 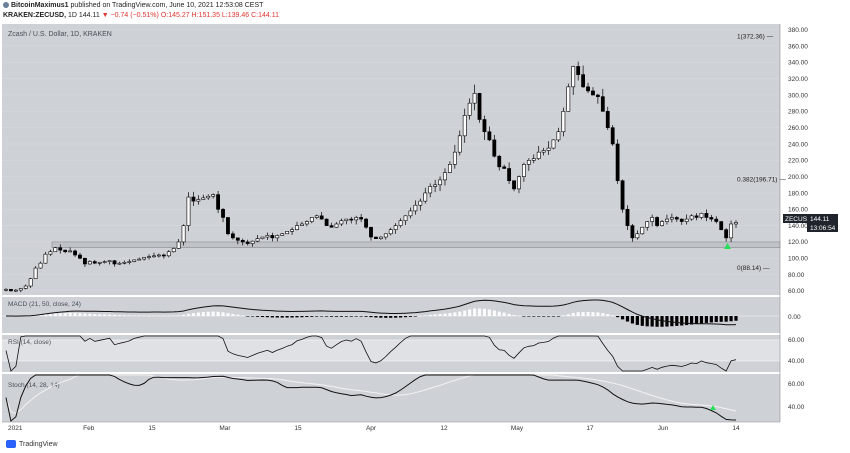 I want to click on fib-levels: 1(372.36) — 0.382(196.71) — 0(88.14) —, so click(x=761, y=152).